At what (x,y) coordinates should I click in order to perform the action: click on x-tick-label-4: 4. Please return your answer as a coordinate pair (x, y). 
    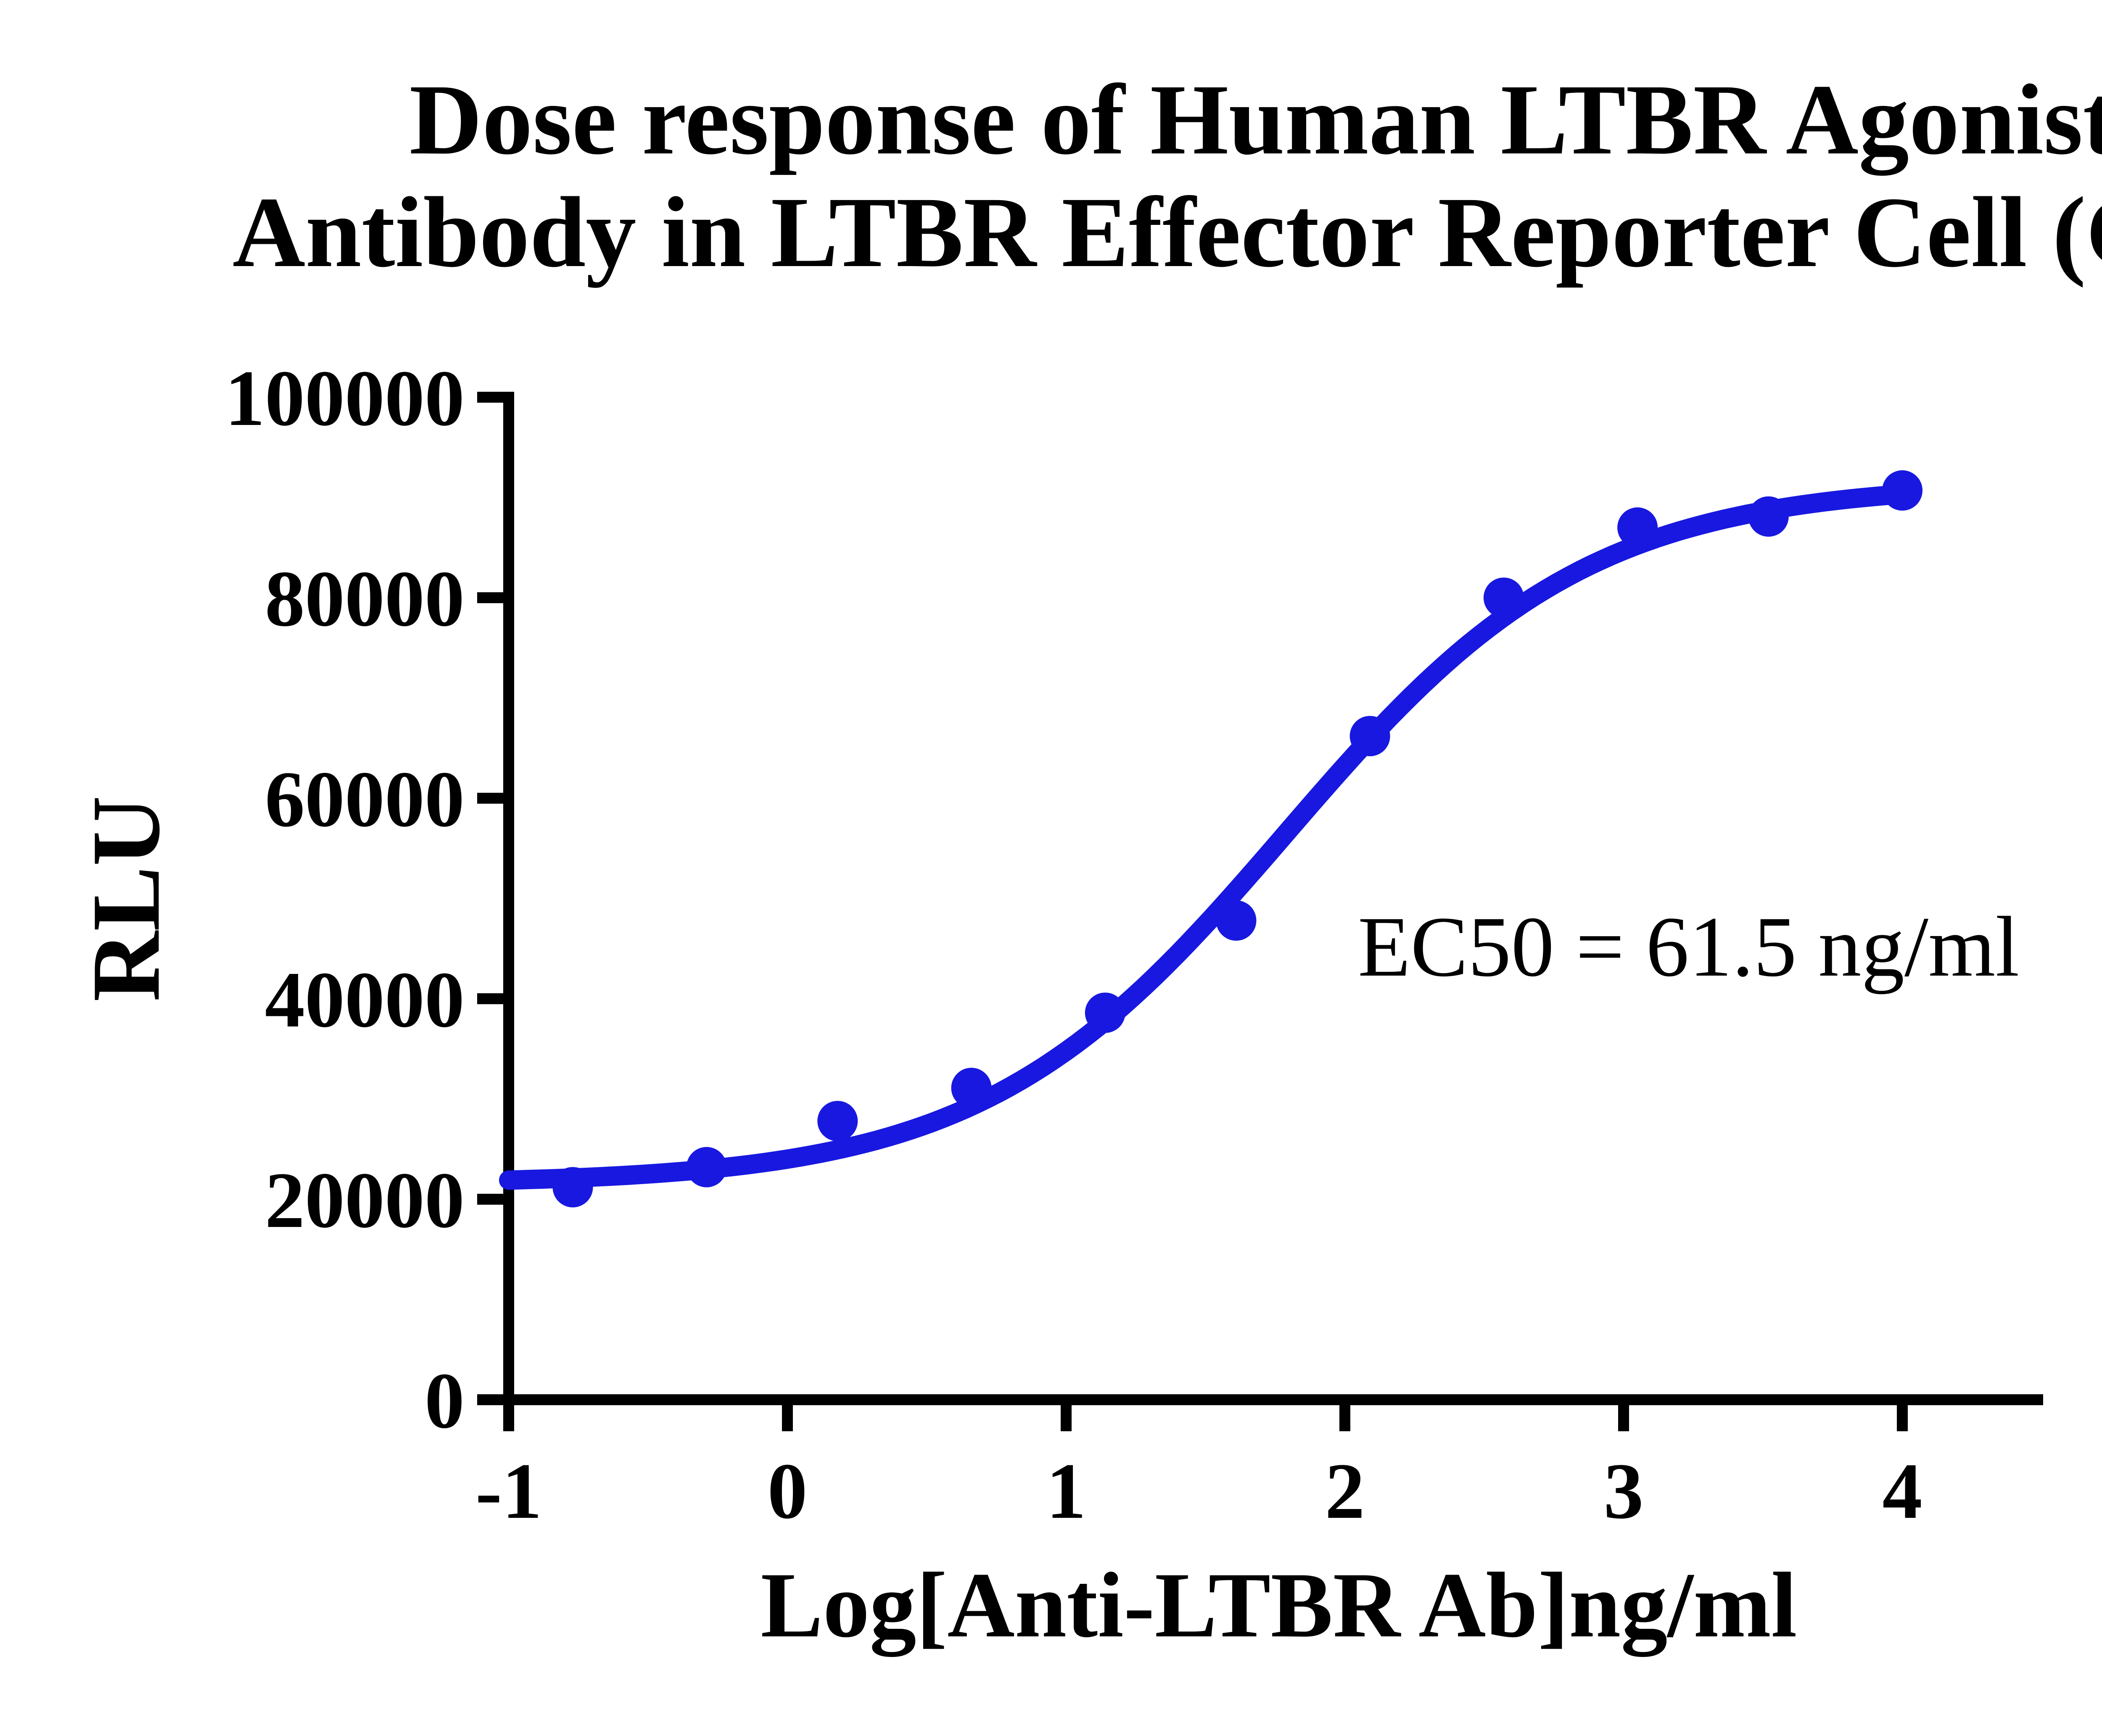
    Looking at the image, I should click on (1902, 1491).